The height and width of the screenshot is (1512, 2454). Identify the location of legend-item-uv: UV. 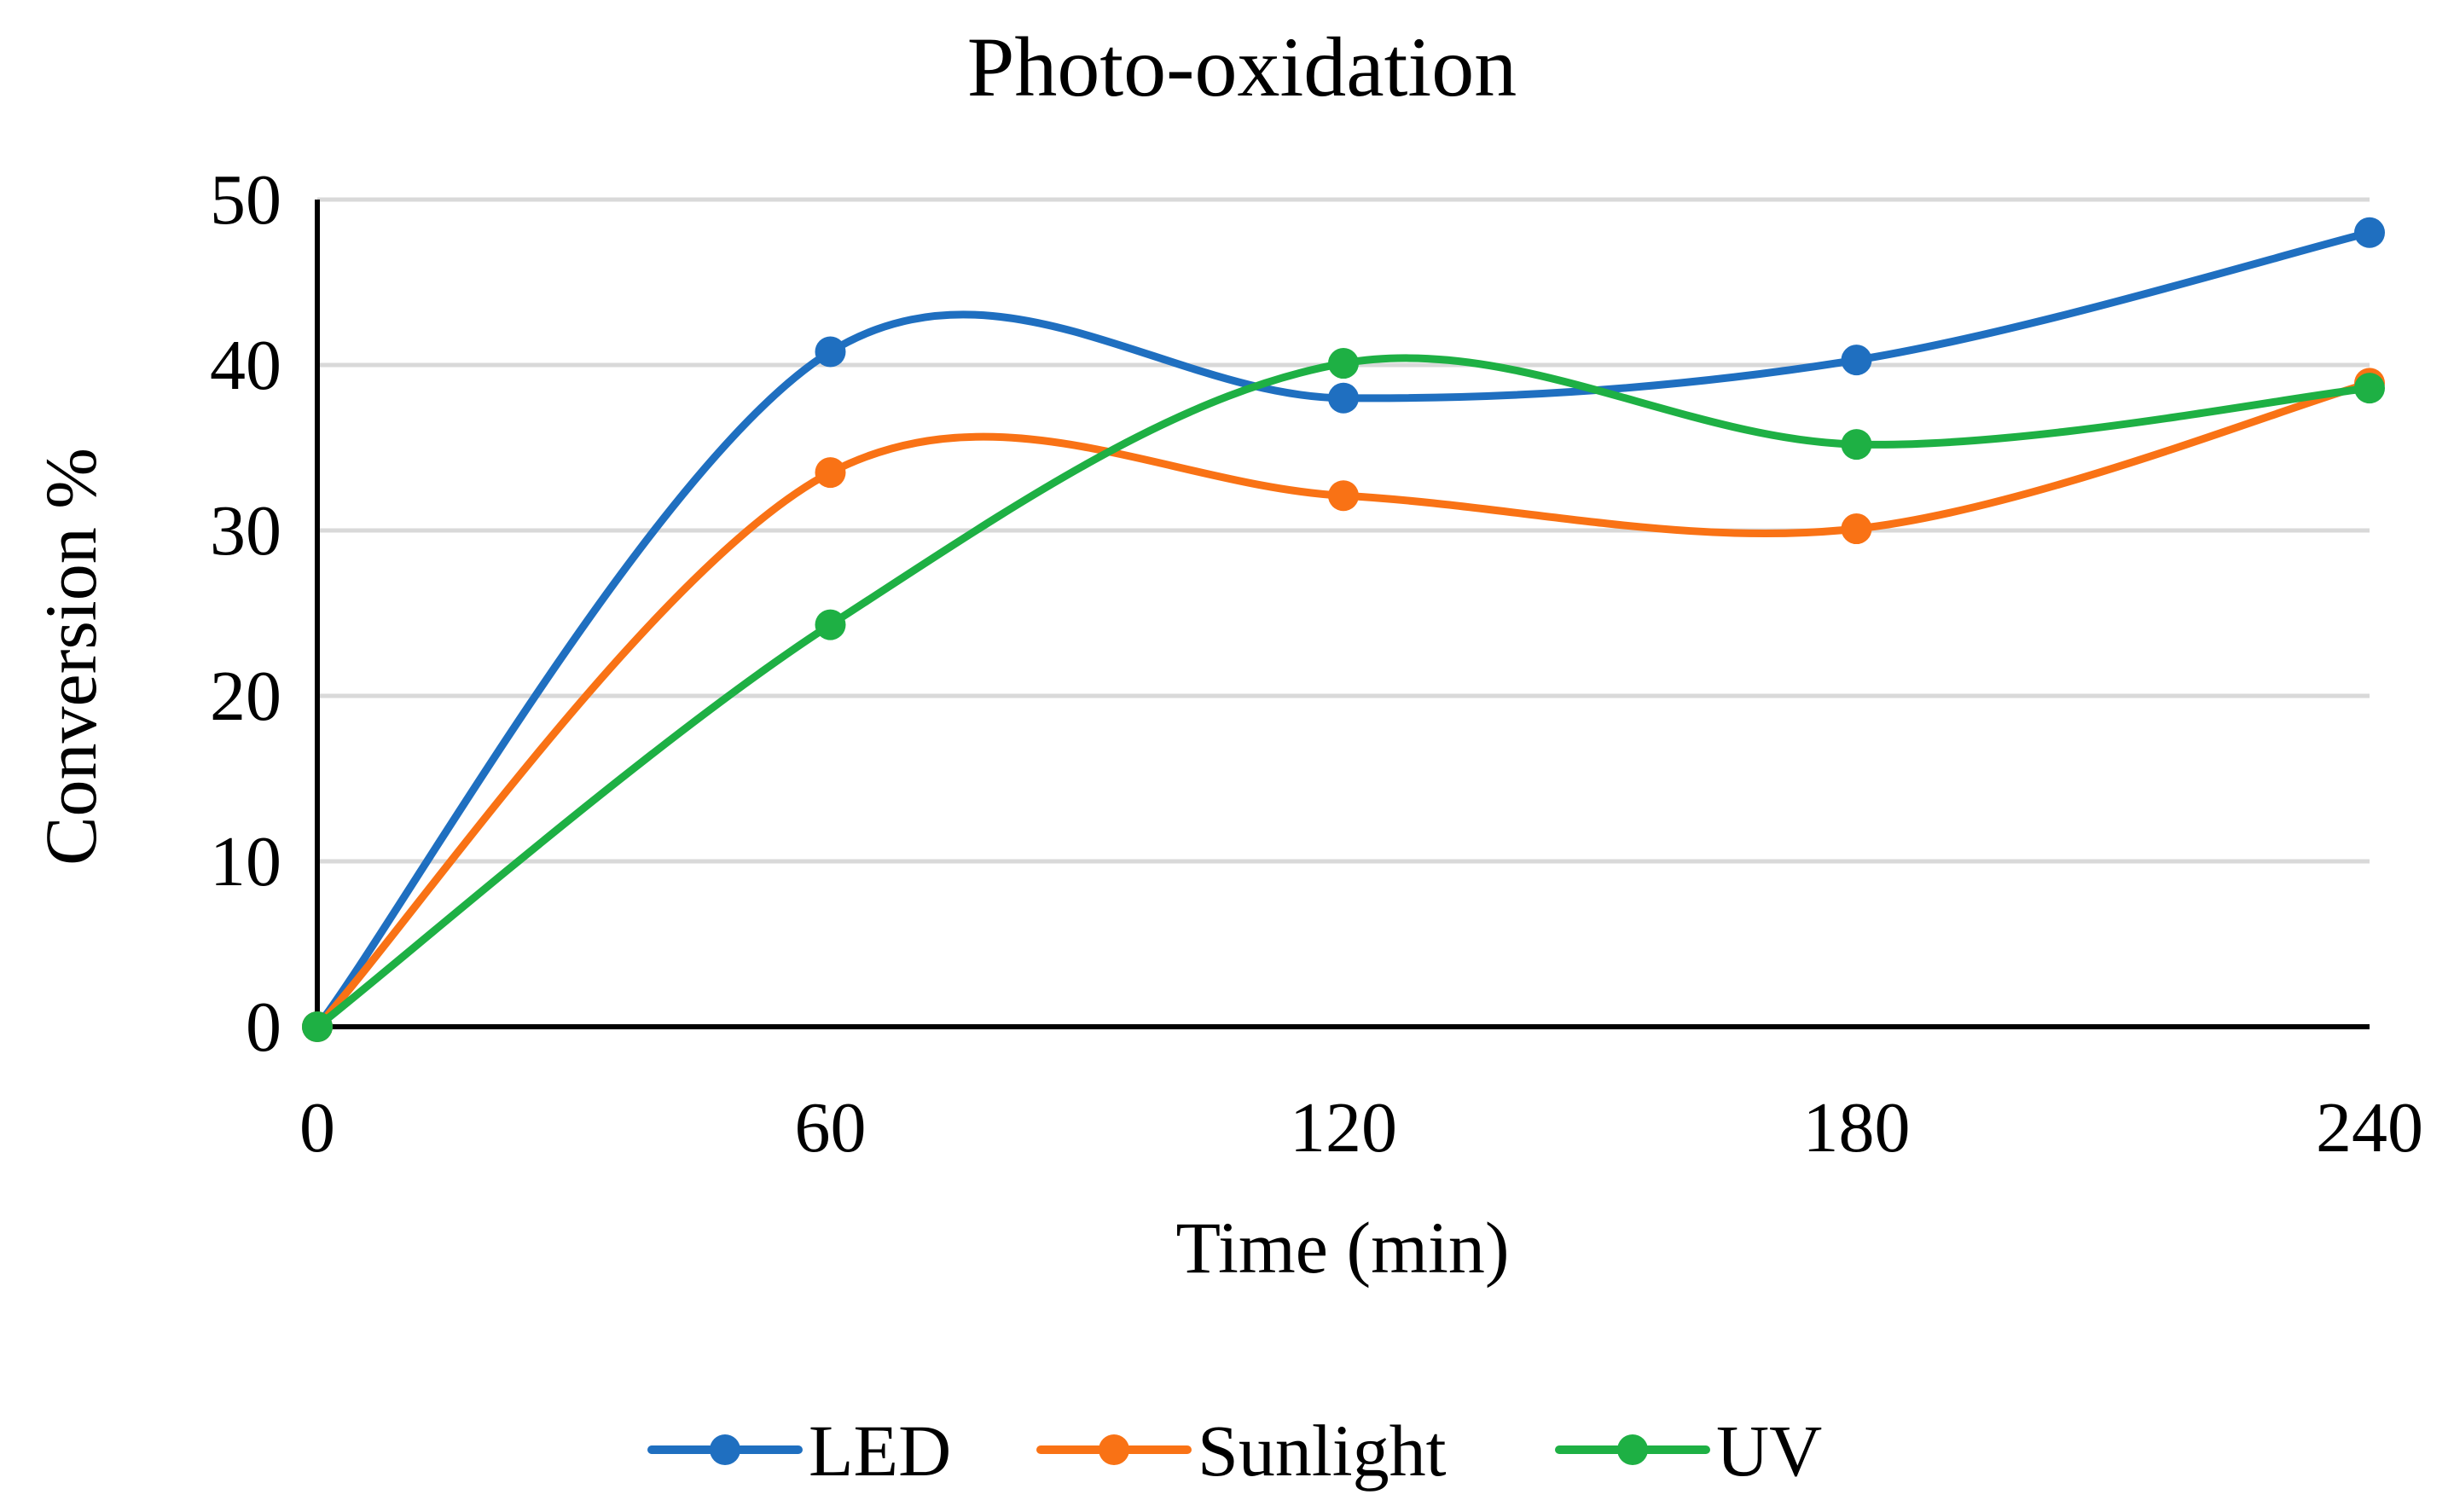
(1688, 1451).